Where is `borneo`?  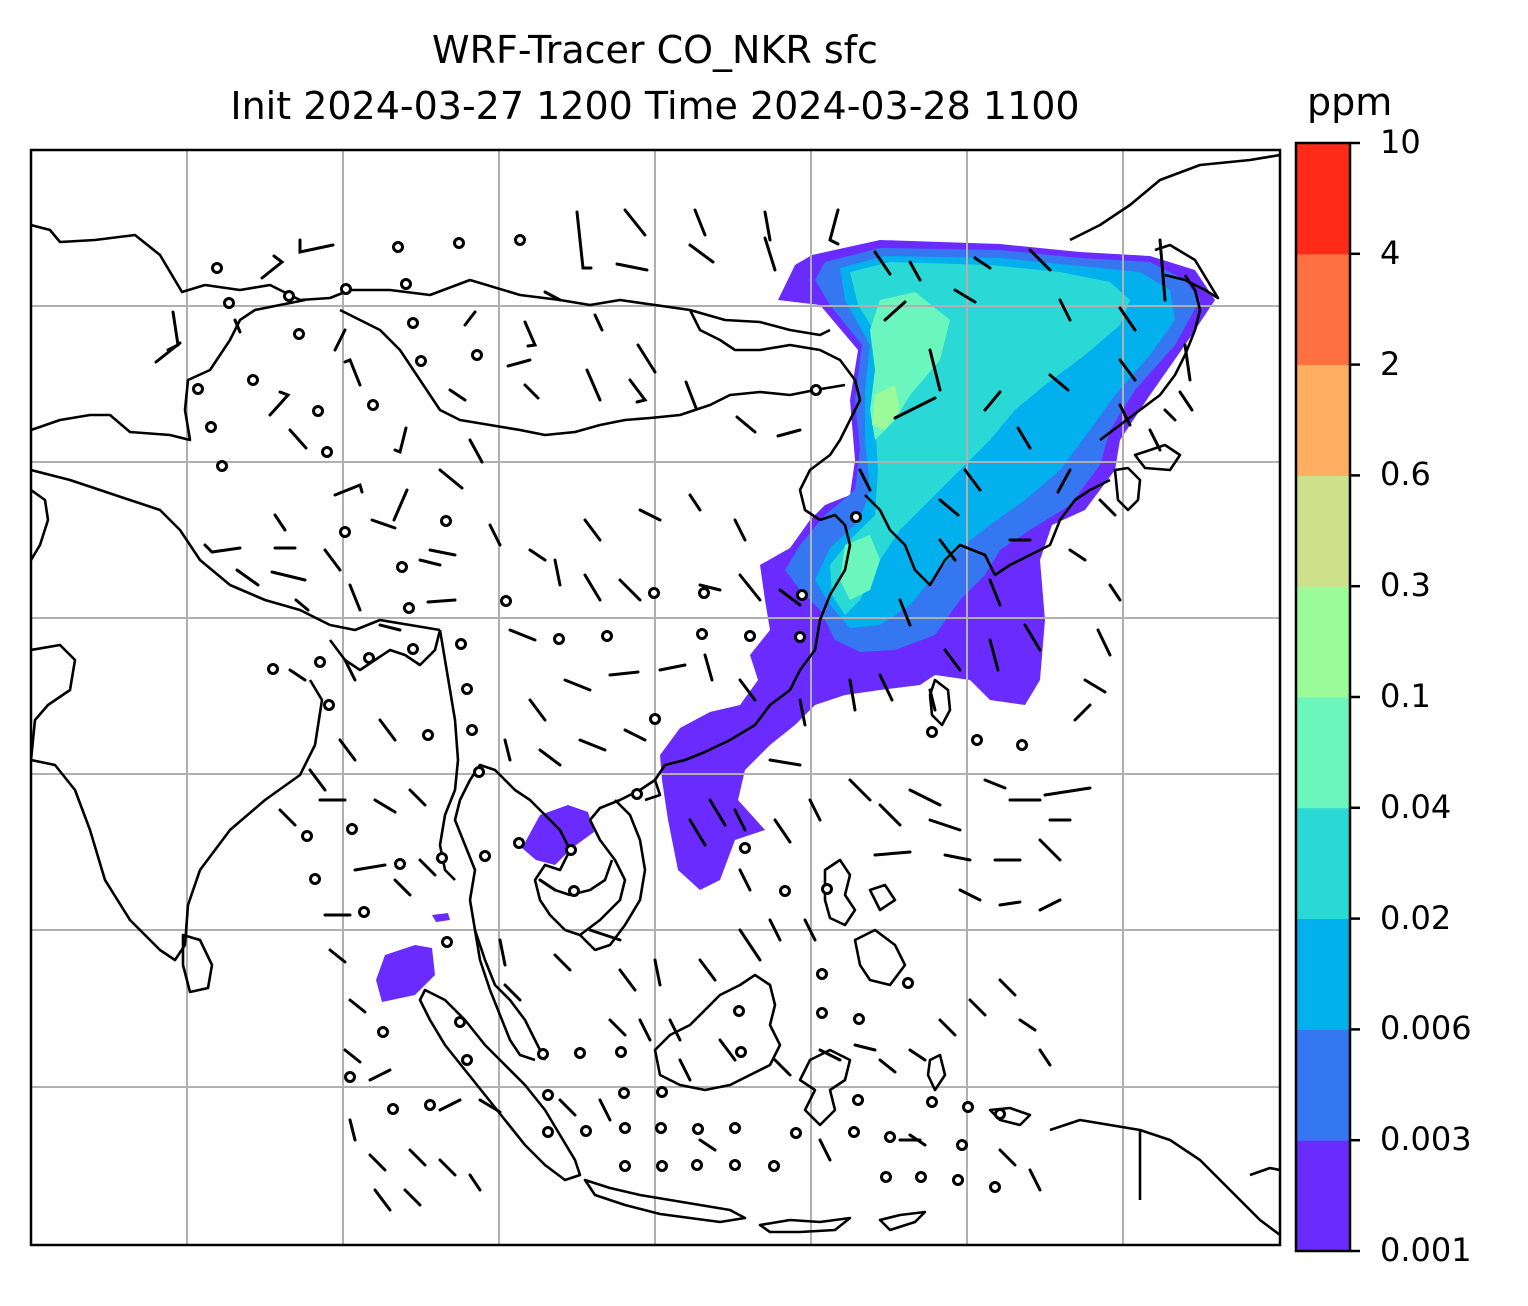
borneo is located at coordinates (717, 1032).